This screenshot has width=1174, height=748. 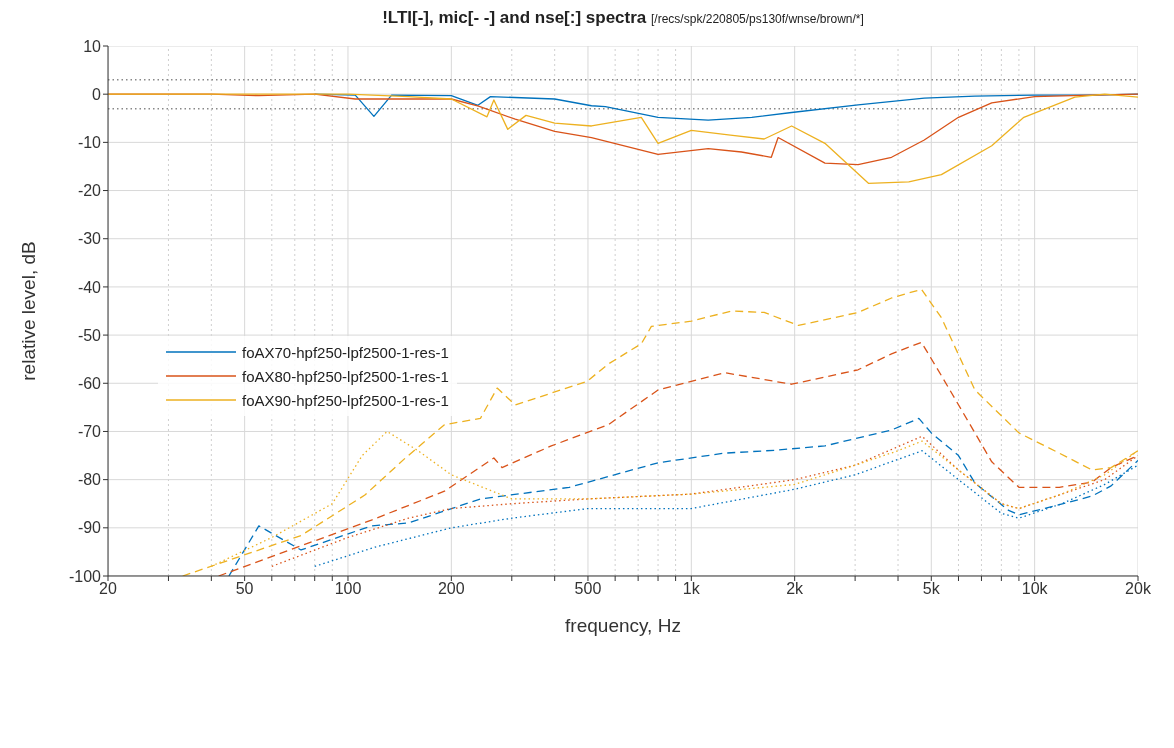 I want to click on x-tick-label: 2k, so click(x=795, y=589).